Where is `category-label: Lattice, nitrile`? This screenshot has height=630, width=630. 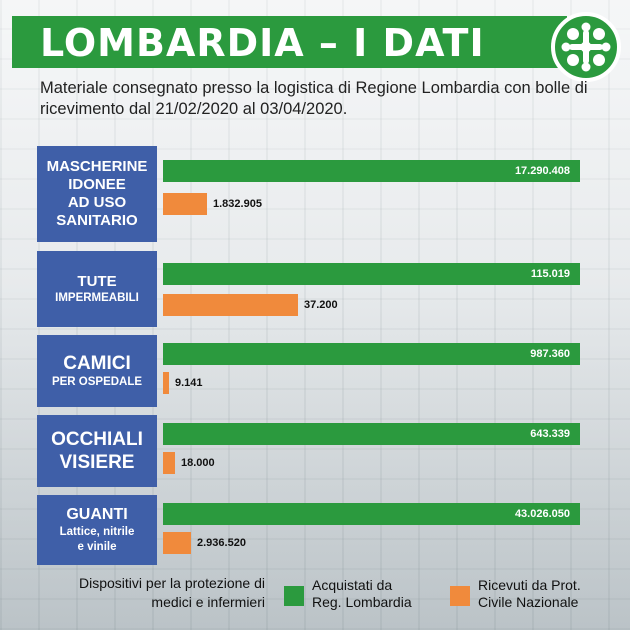
category-label: Lattice, nitrile is located at coordinates (97, 532).